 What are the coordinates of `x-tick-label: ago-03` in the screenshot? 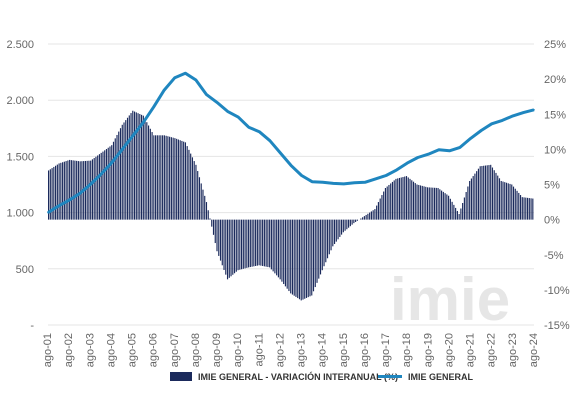 It's located at (90, 350).